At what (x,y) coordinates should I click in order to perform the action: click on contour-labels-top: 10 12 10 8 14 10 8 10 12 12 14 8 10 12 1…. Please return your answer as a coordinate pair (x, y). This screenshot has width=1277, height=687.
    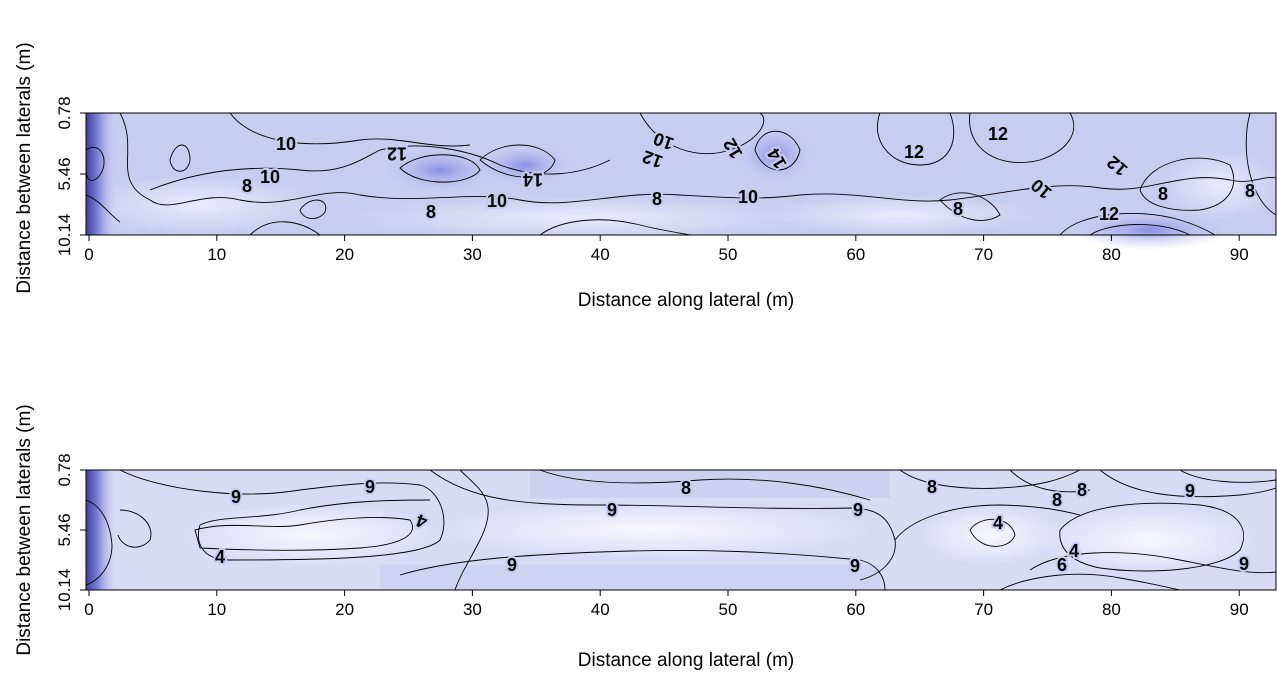
    Looking at the image, I should click on (748, 174).